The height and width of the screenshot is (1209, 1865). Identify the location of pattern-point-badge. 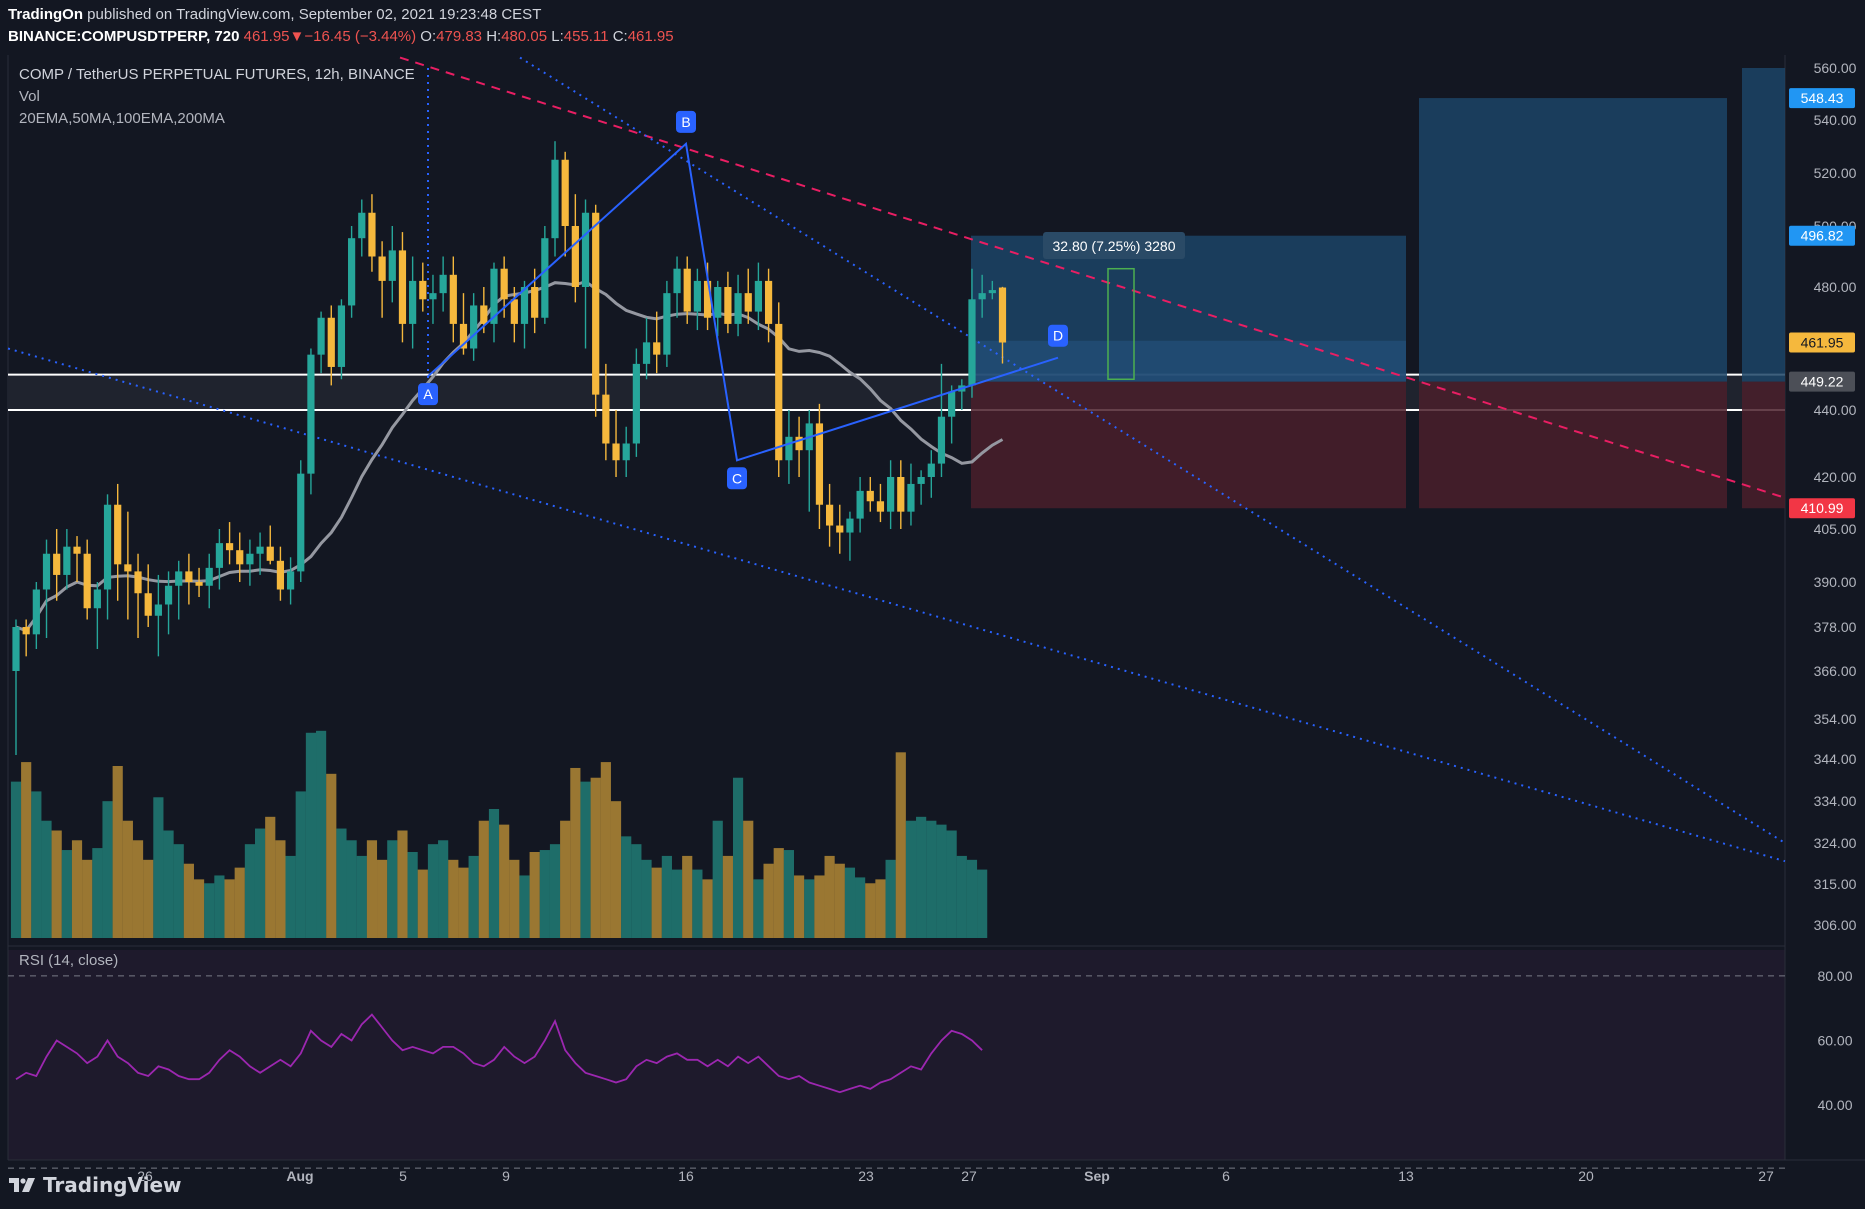
(428, 394).